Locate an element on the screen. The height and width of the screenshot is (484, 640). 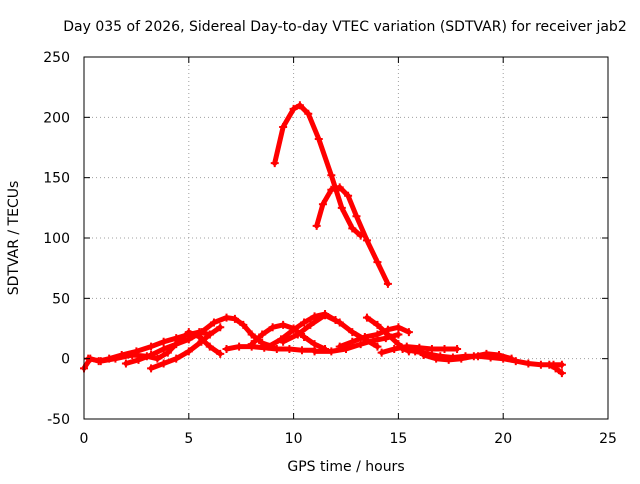
y-tick-label: 50 is located at coordinates (61, 299).